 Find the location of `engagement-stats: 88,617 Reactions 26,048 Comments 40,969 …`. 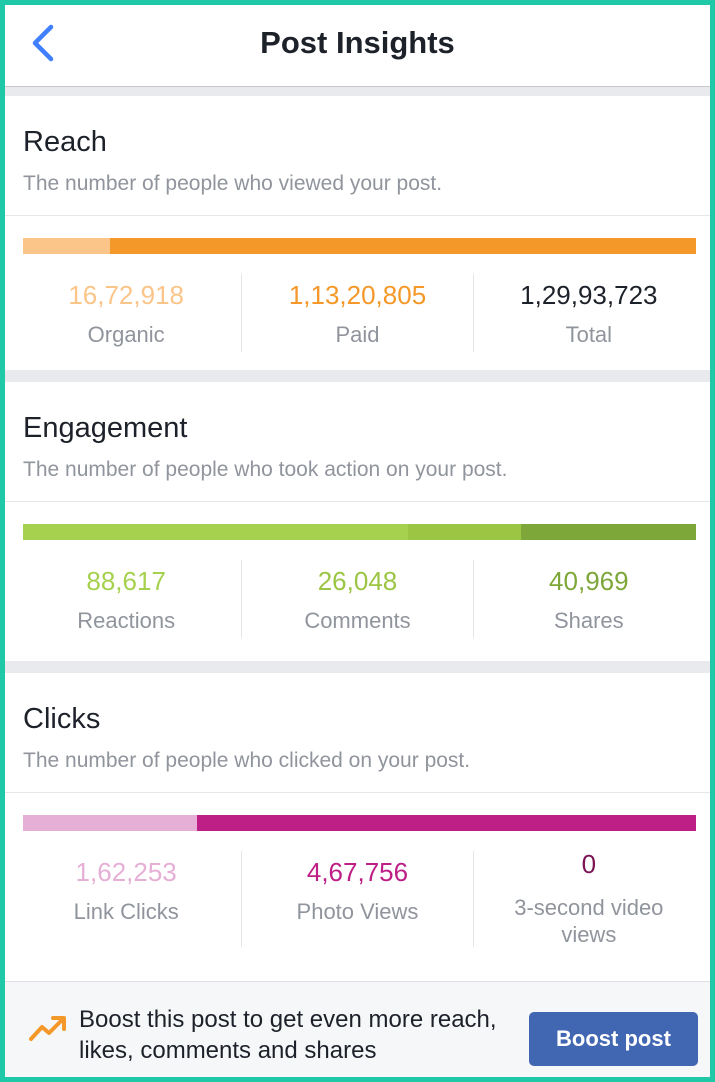

engagement-stats: 88,617 Reactions 26,048 Comments 40,969 … is located at coordinates (357, 599).